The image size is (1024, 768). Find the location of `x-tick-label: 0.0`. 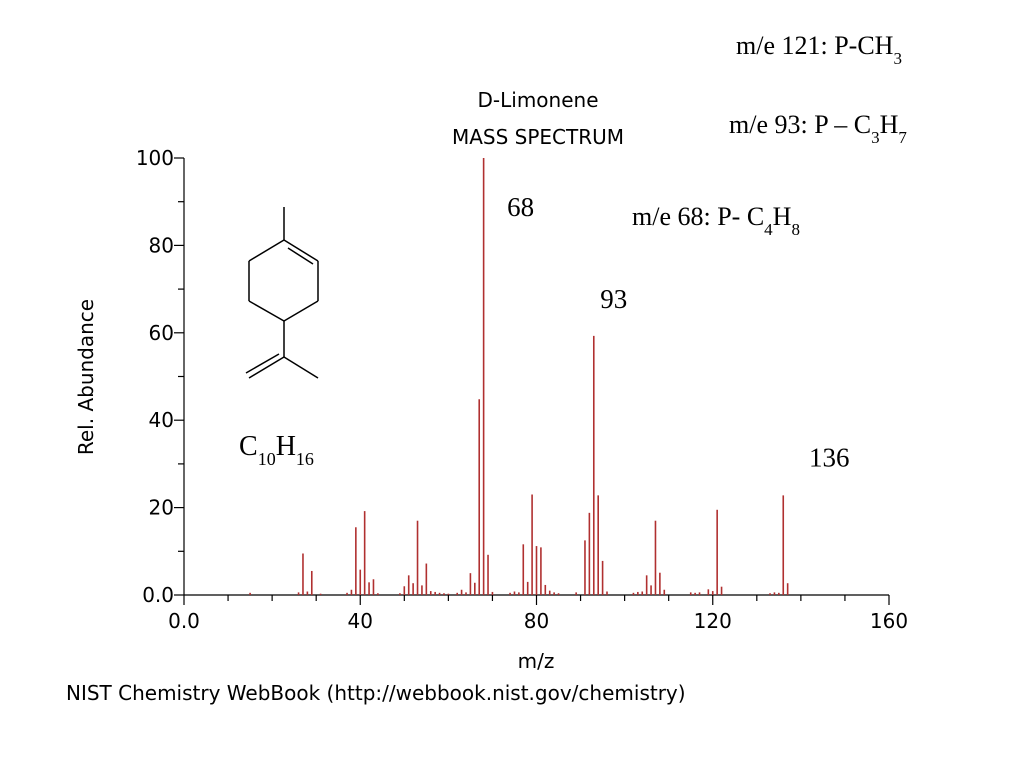

x-tick-label: 0.0 is located at coordinates (184, 621).